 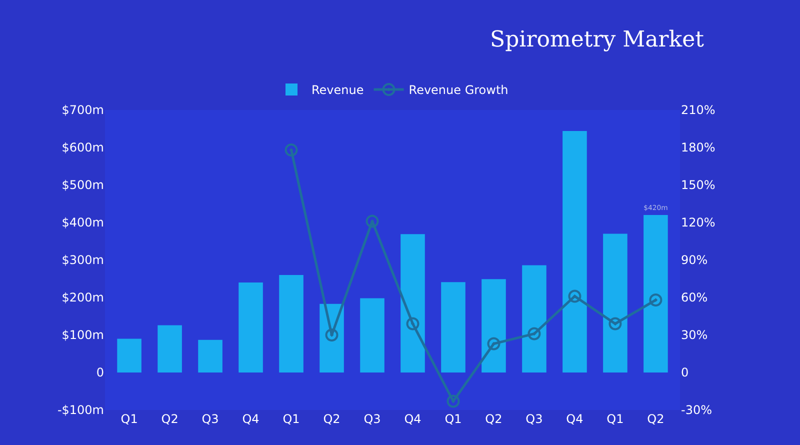 What do you see at coordinates (694, 260) in the screenshot?
I see `y2-tick-label: 90%` at bounding box center [694, 260].